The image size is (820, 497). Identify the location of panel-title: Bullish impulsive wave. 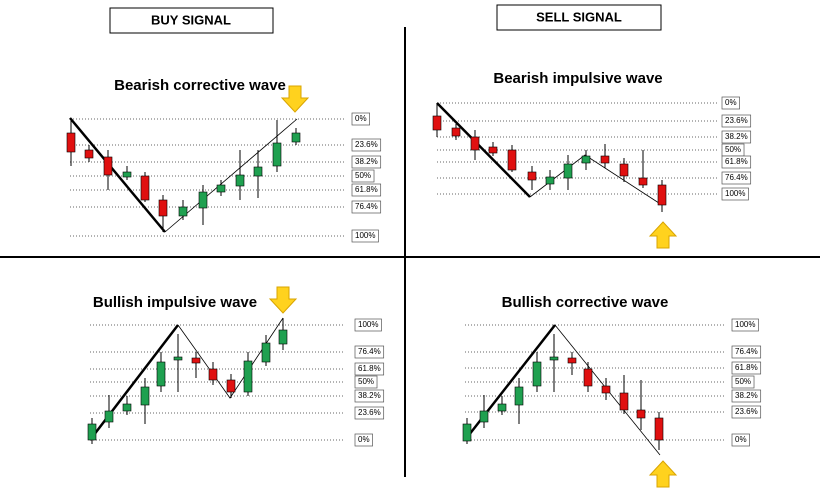
(175, 302).